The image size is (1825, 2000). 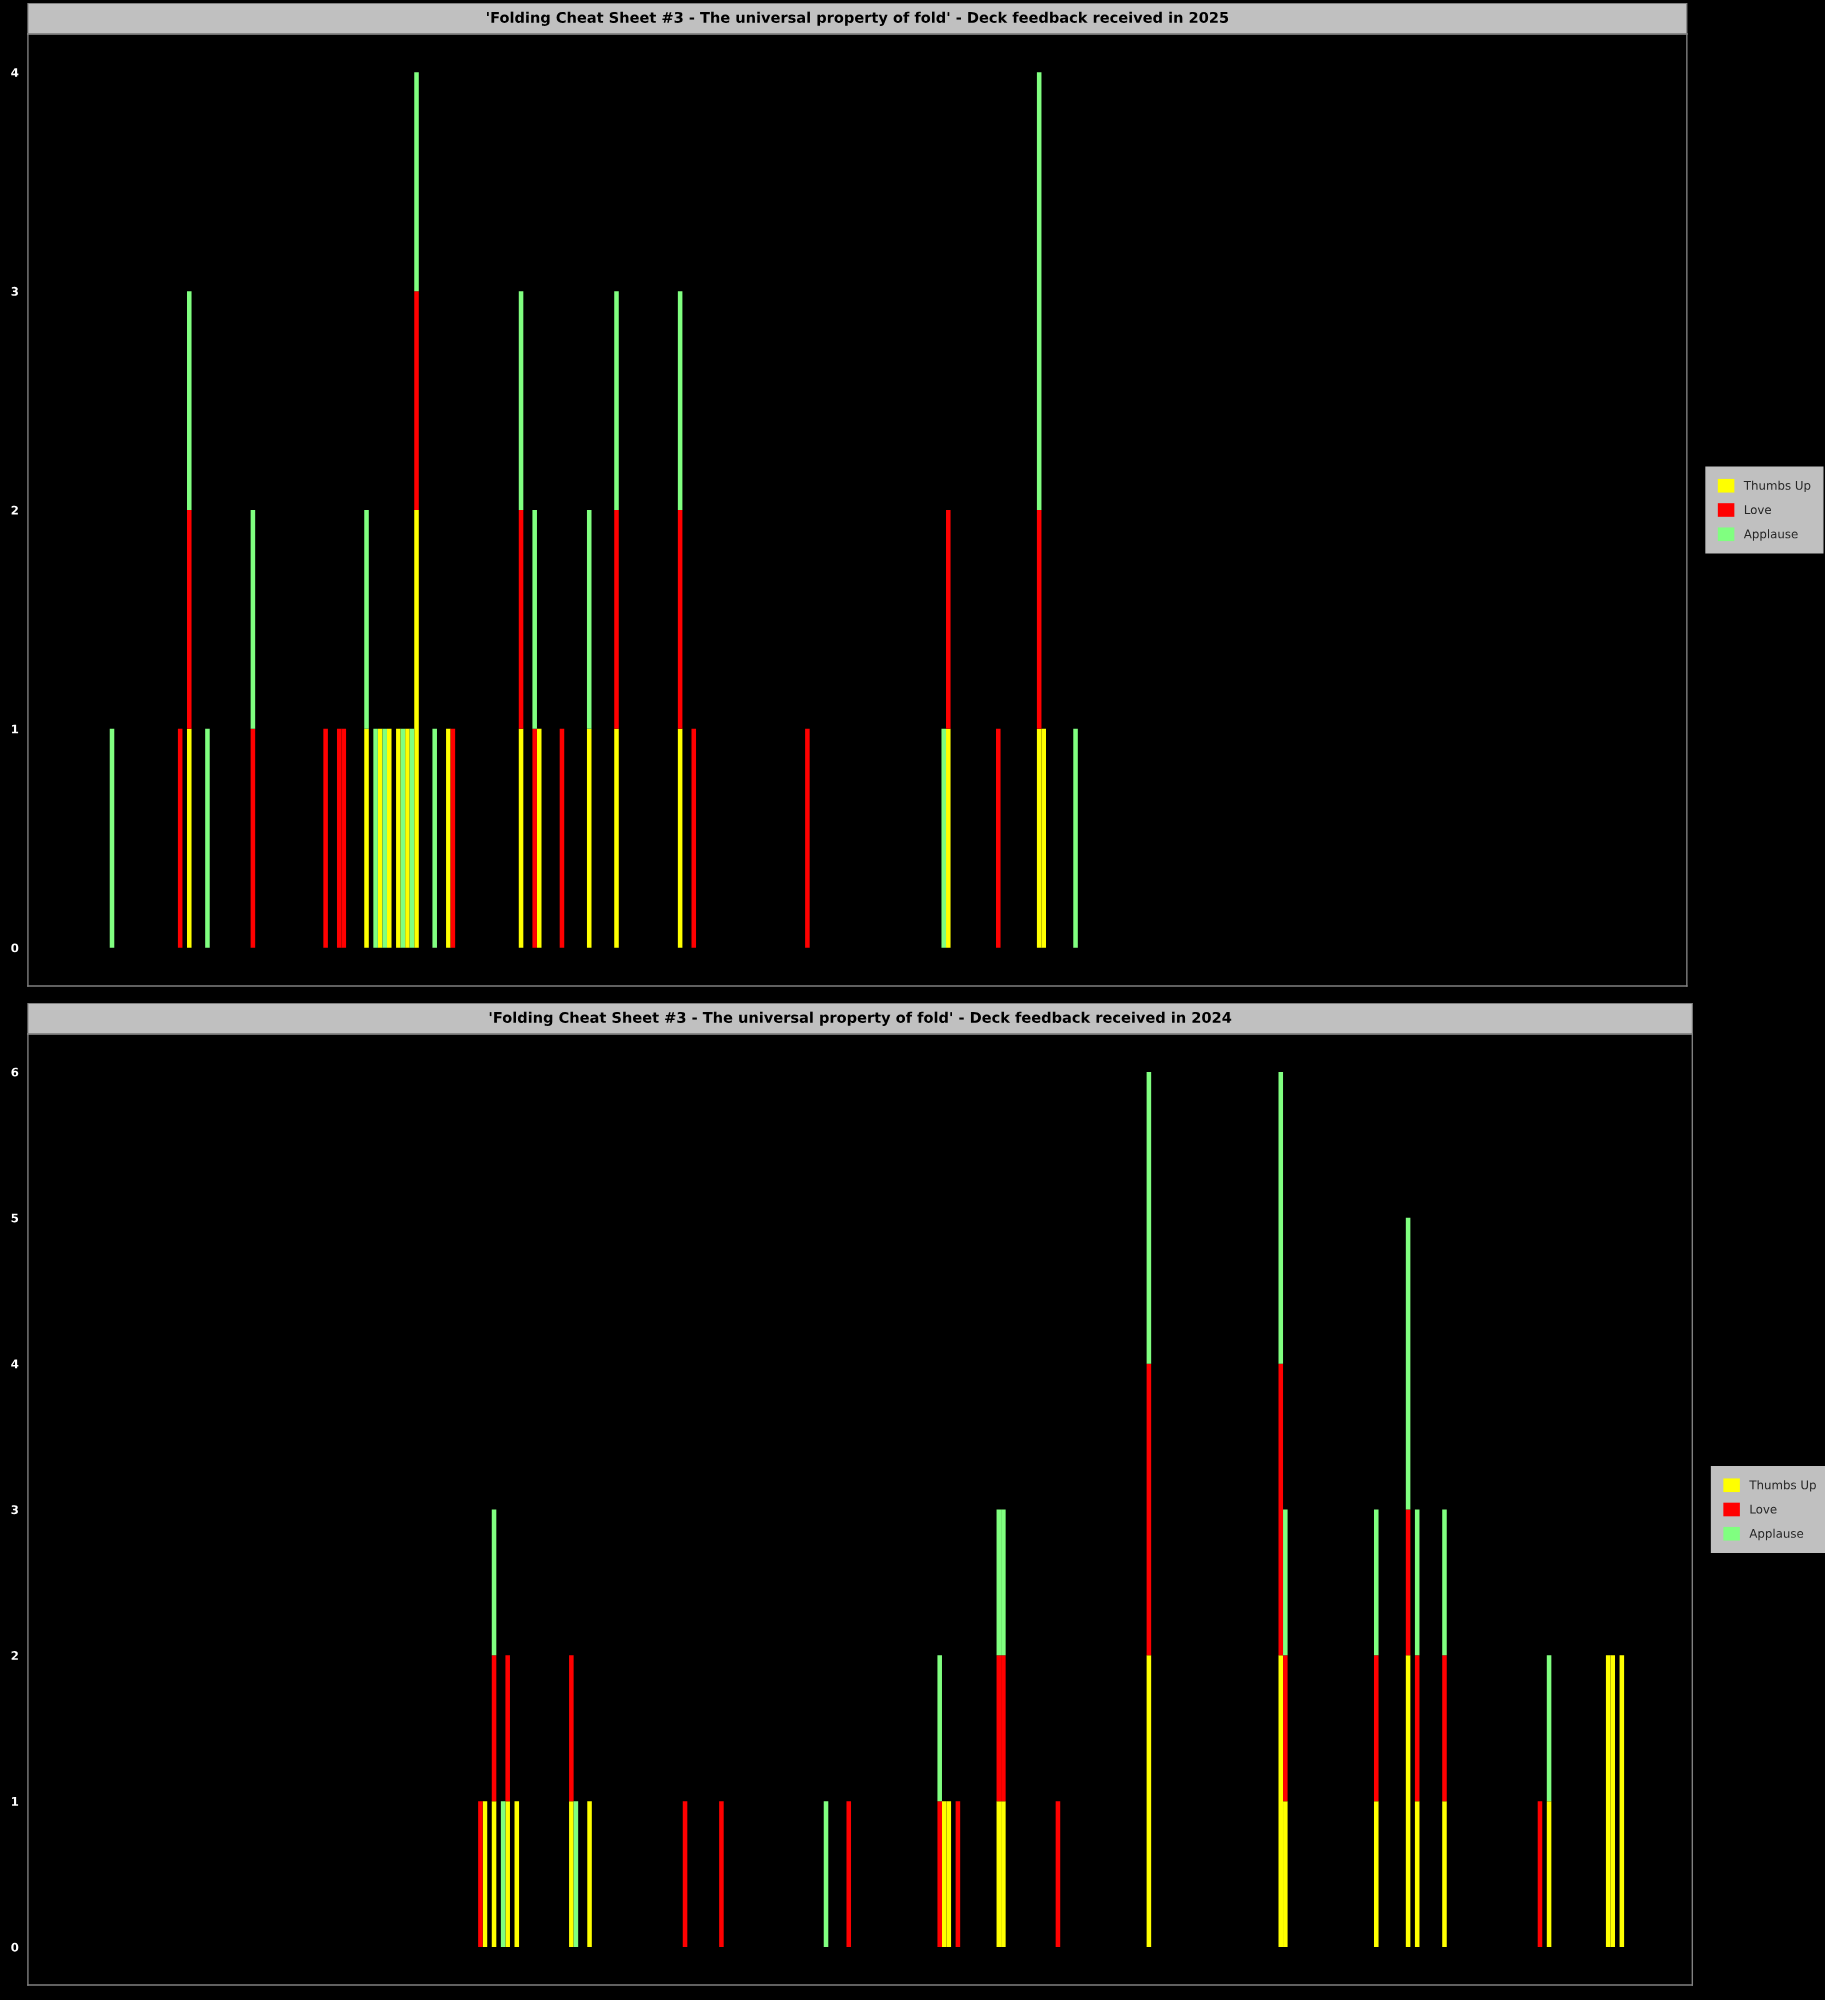 What do you see at coordinates (858, 18) in the screenshot?
I see `chart-title: 'Folding Cheat Sheet #3 - The universal property of fold' - Deck feedback received in 2025` at bounding box center [858, 18].